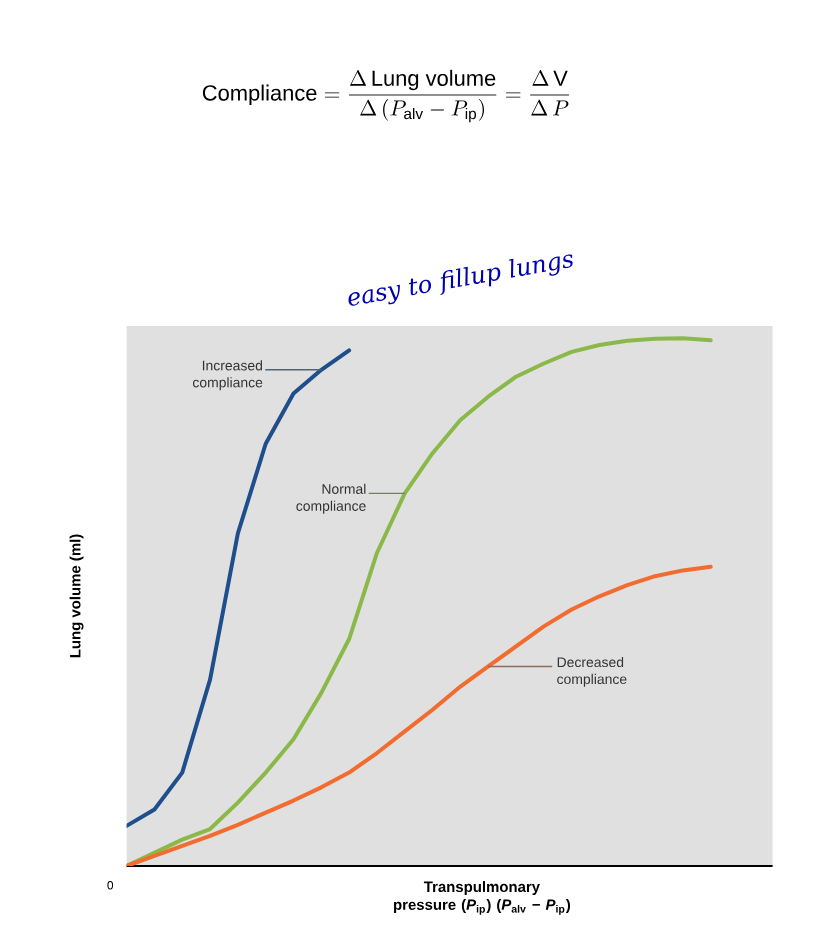  Describe the element at coordinates (385, 96) in the screenshot. I see `chart-title: $\mathrm{Compliance} = \frac{\Delta\,\mathrm{Lung\ volume}}{\Delta\,(P_{\mathrm{alv}} - P_{\mathrm{ip}})} = \frac{\Delta\,\mathrm{V}}{\Delta\,P}$` at that location.